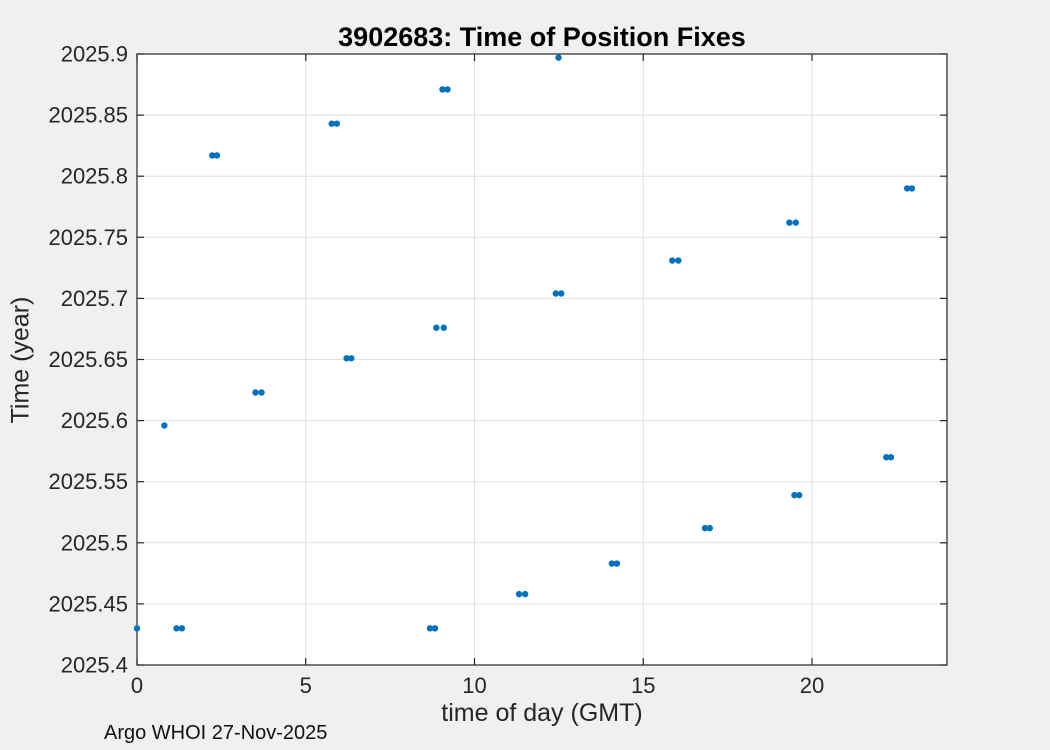  I want to click on x-axis-label: time of day (GMT), so click(542, 713).